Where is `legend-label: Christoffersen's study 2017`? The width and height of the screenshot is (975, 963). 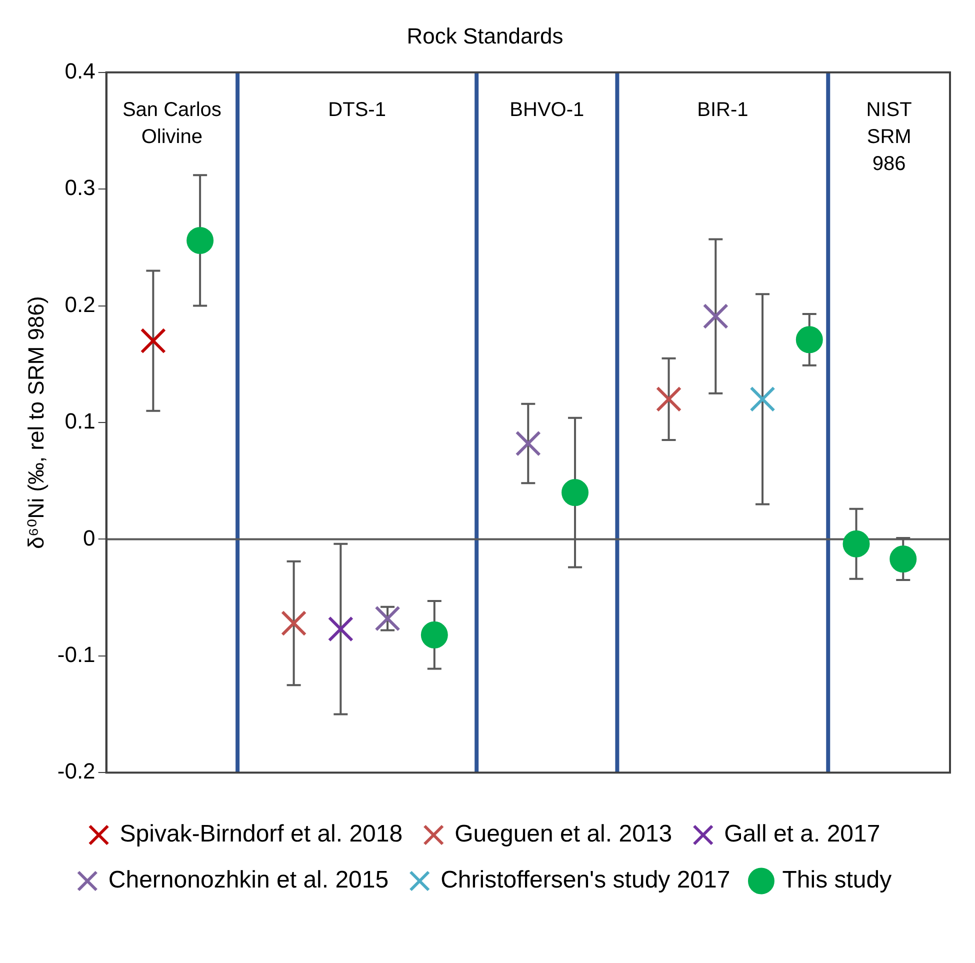 legend-label: Christoffersen's study 2017 is located at coordinates (585, 880).